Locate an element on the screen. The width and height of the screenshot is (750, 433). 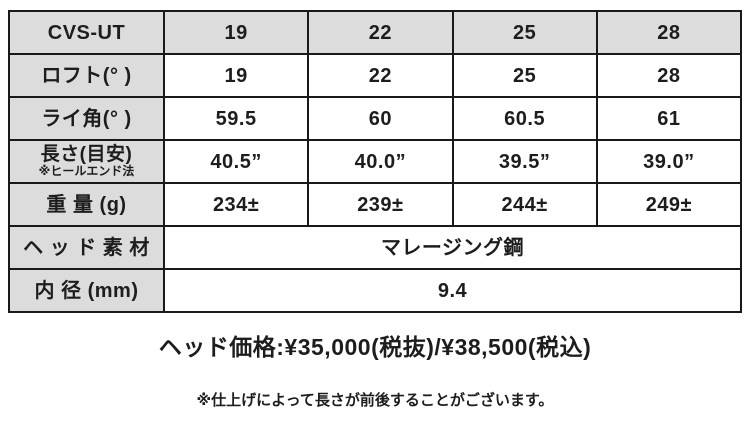
spec-cell: 61 is located at coordinates (669, 118).